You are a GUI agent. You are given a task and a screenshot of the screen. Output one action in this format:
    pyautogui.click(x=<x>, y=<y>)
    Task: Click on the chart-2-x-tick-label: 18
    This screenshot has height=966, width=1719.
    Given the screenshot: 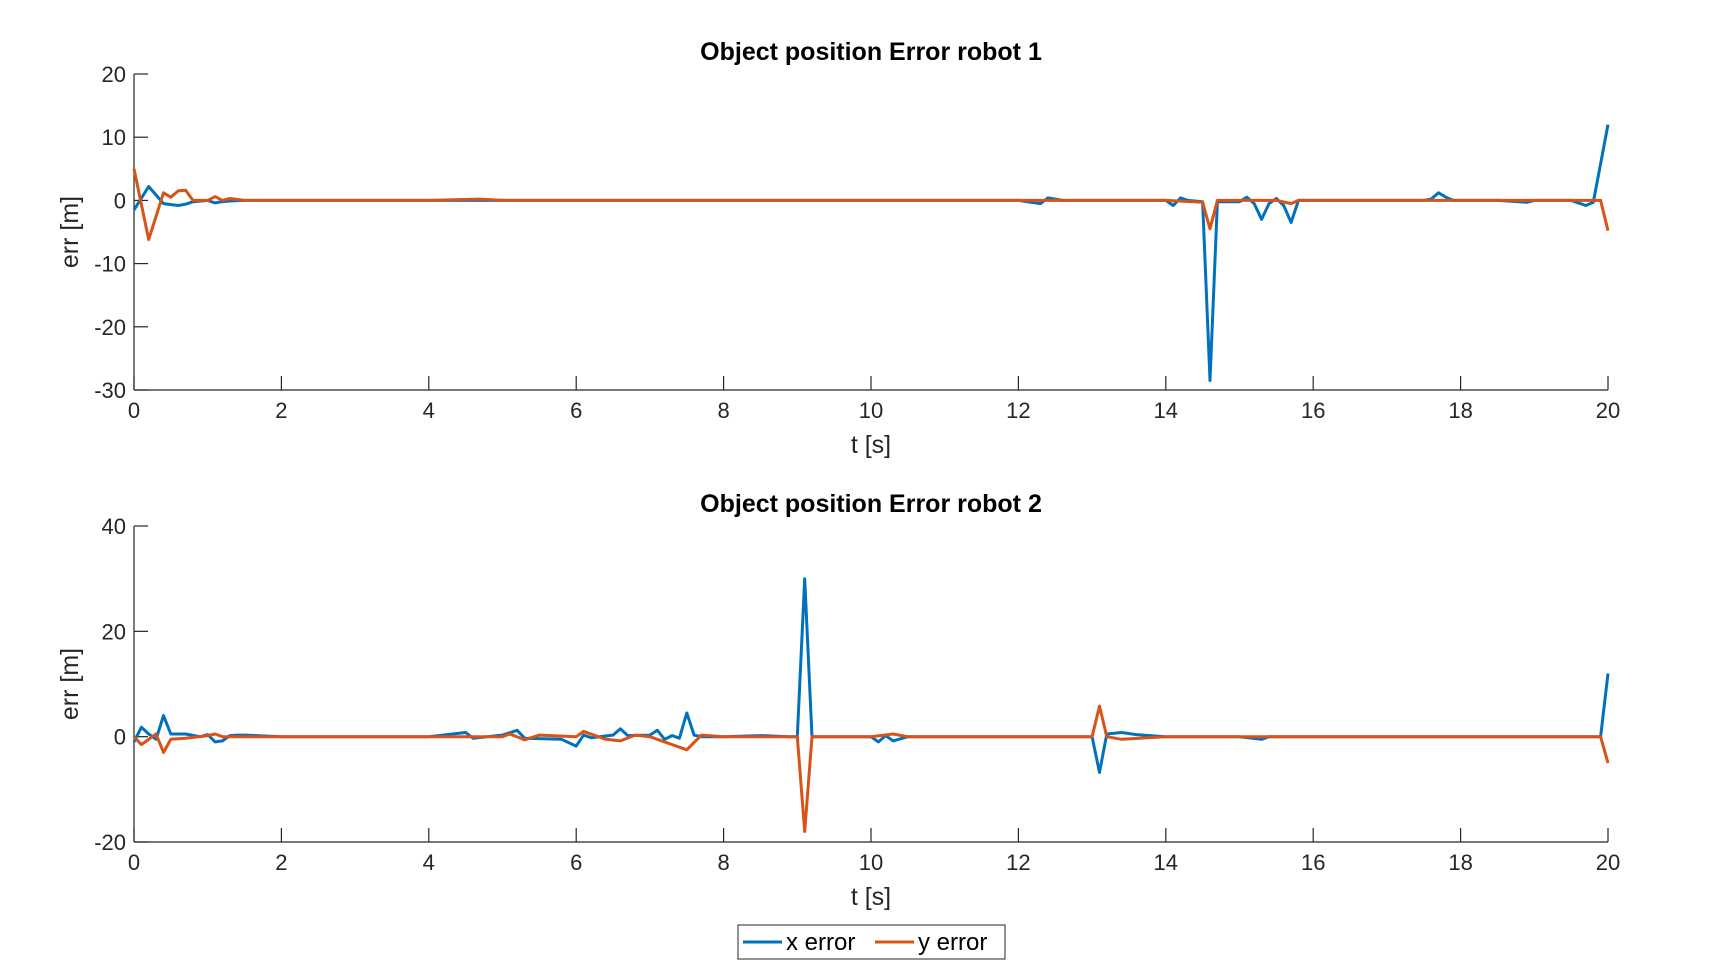 What is the action you would take?
    pyautogui.click(x=1460, y=862)
    